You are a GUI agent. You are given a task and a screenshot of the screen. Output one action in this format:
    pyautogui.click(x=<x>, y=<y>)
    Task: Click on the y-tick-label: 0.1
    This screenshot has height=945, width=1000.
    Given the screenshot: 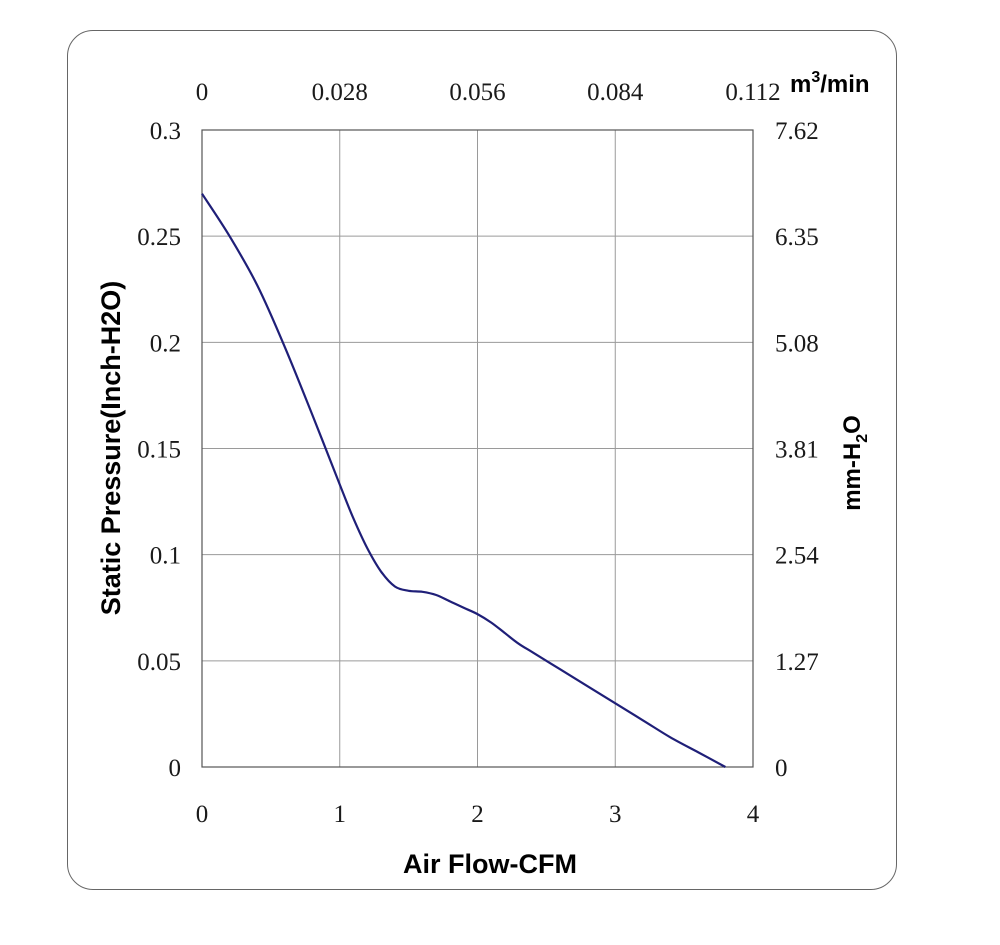 What is the action you would take?
    pyautogui.click(x=165, y=556)
    